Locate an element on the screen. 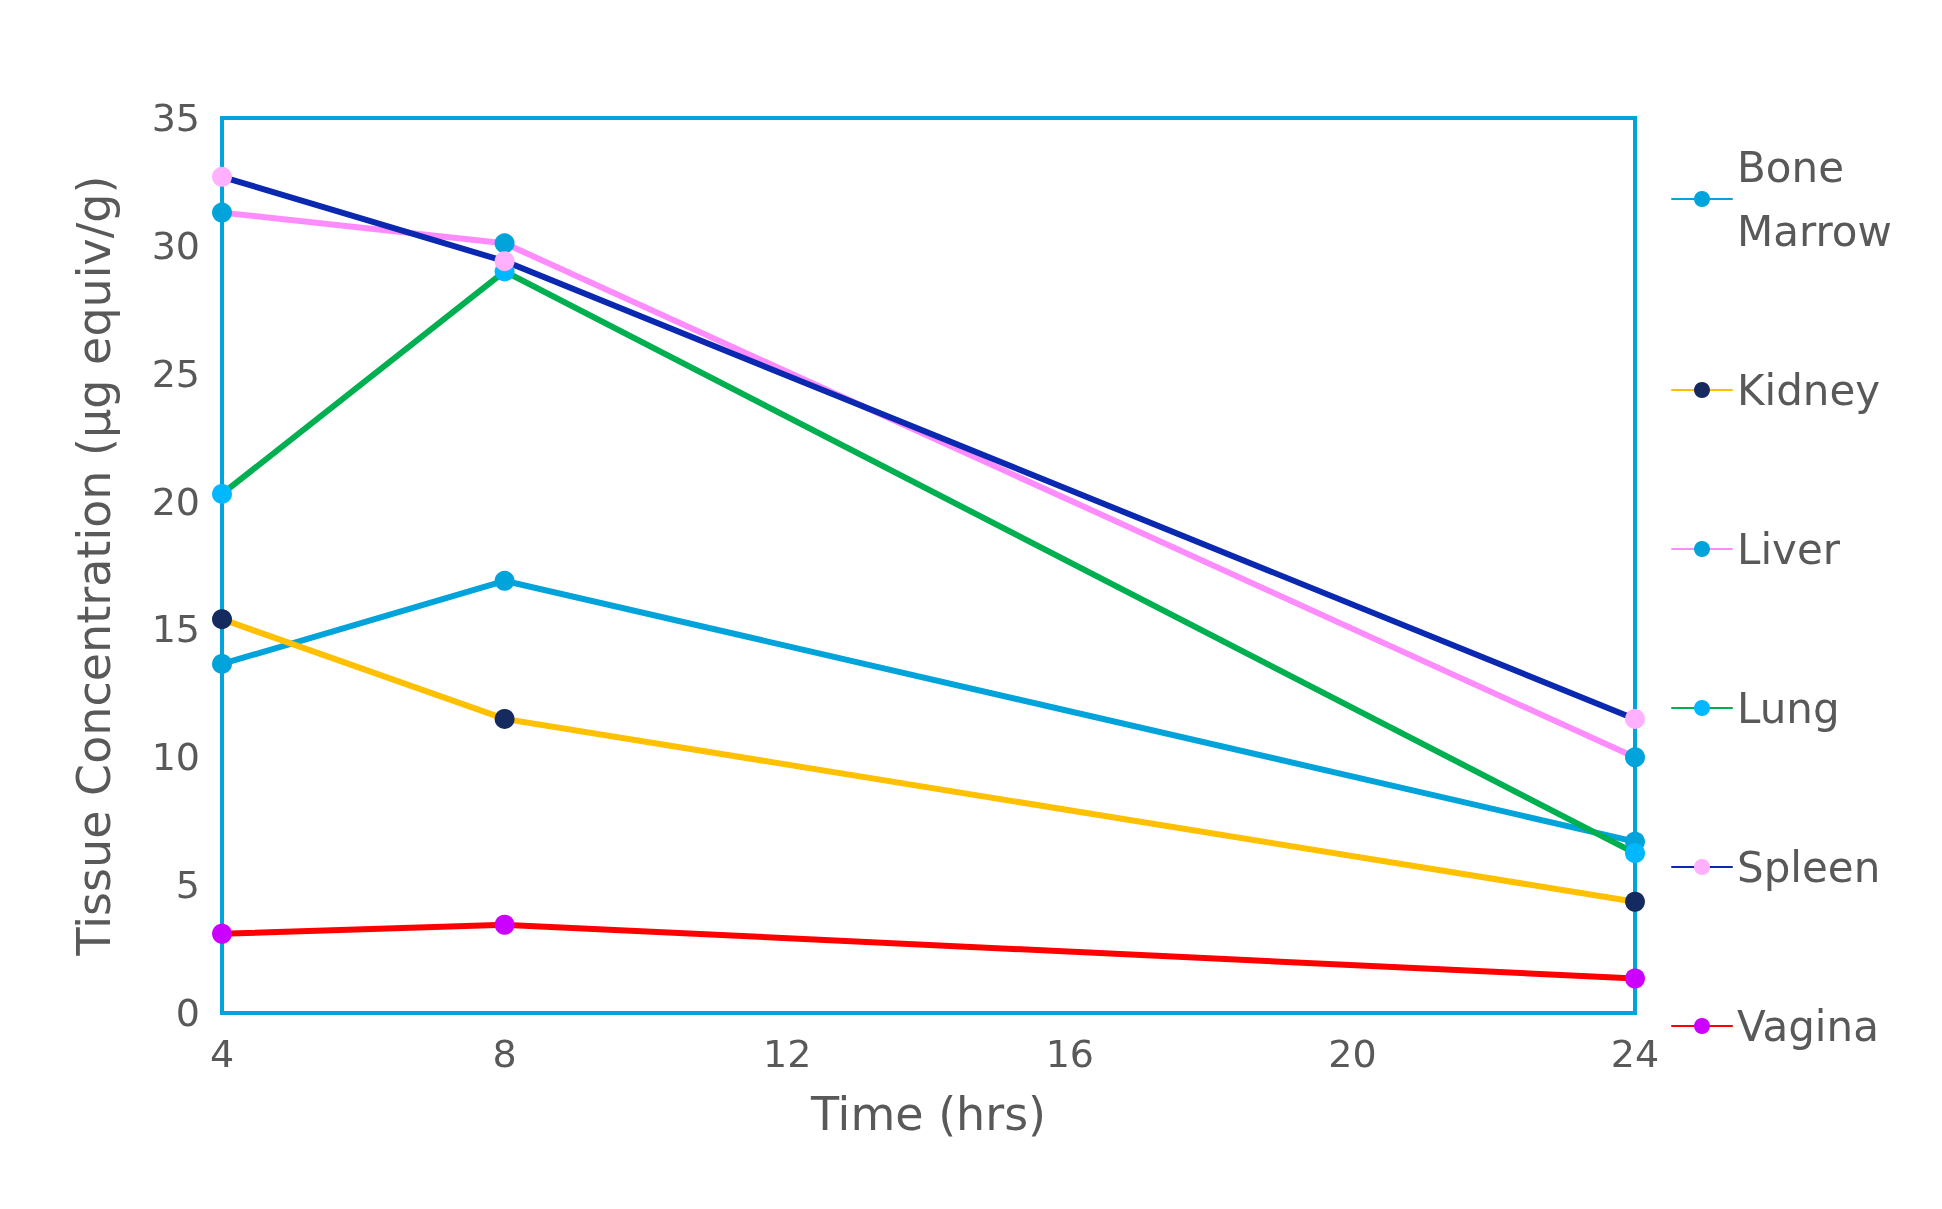 The image size is (1942, 1209). x-tick-label: 16 is located at coordinates (1069, 1054).